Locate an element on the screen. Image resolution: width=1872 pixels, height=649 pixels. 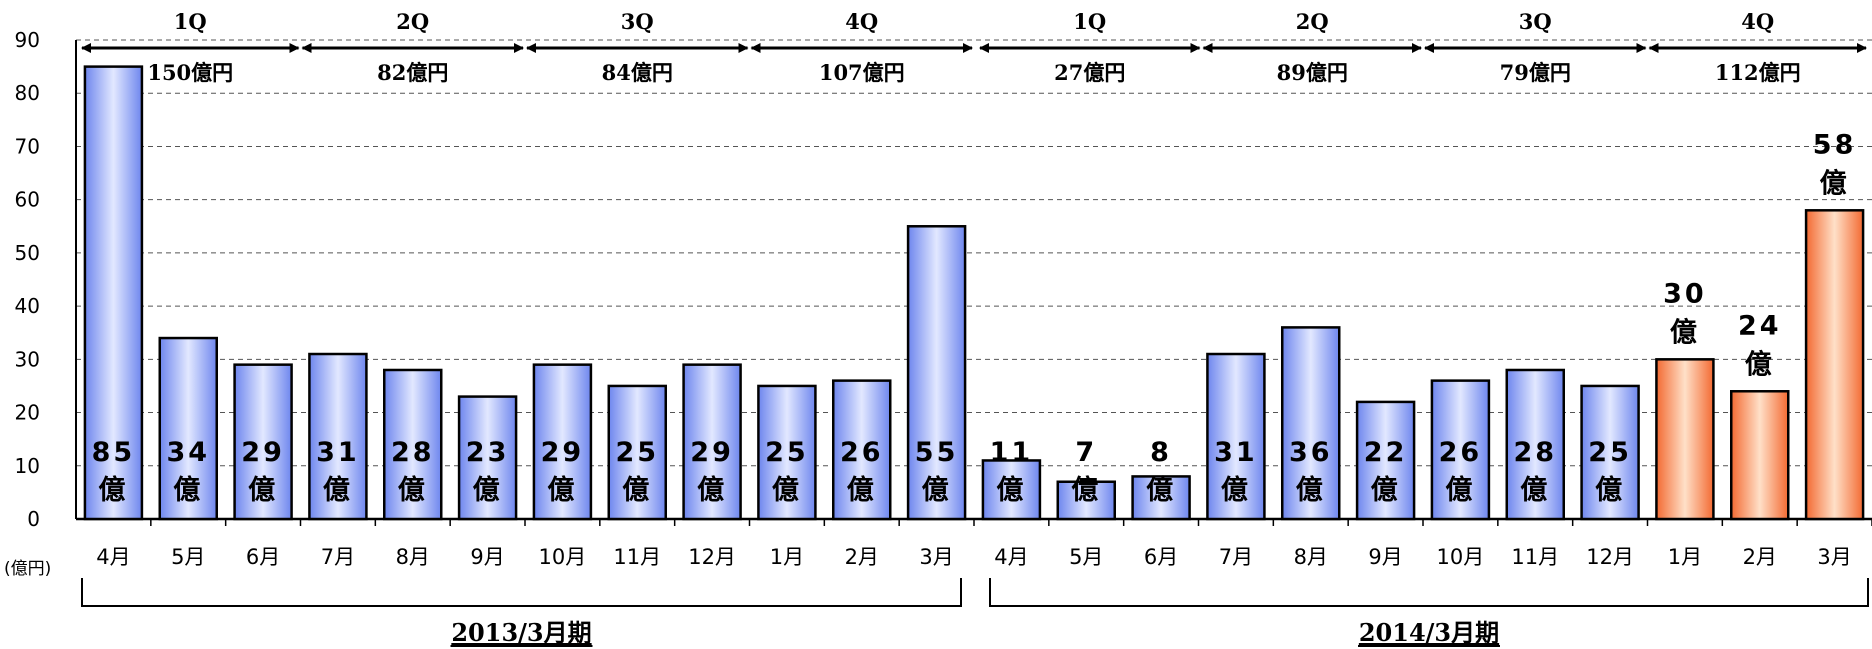
y-tick-label: 60 is located at coordinates (27, 200).